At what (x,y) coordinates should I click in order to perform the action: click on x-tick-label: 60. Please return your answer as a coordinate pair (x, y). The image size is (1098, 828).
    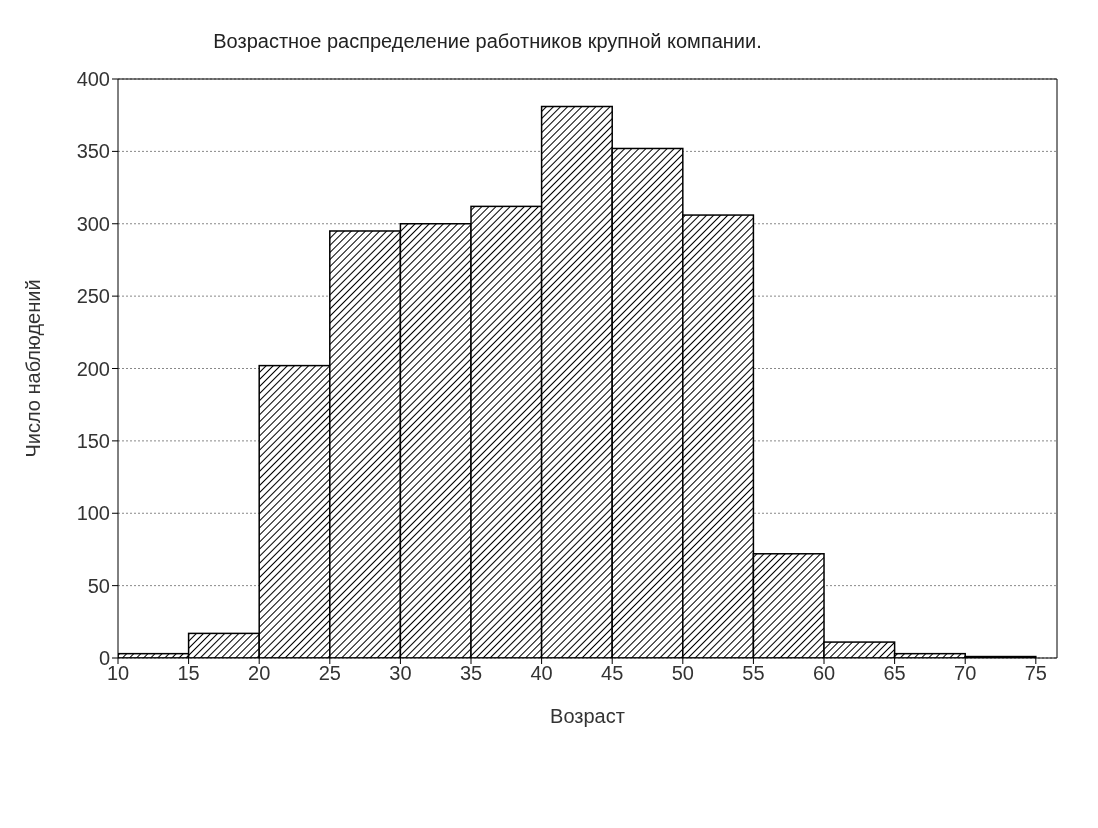
    Looking at the image, I should click on (824, 673).